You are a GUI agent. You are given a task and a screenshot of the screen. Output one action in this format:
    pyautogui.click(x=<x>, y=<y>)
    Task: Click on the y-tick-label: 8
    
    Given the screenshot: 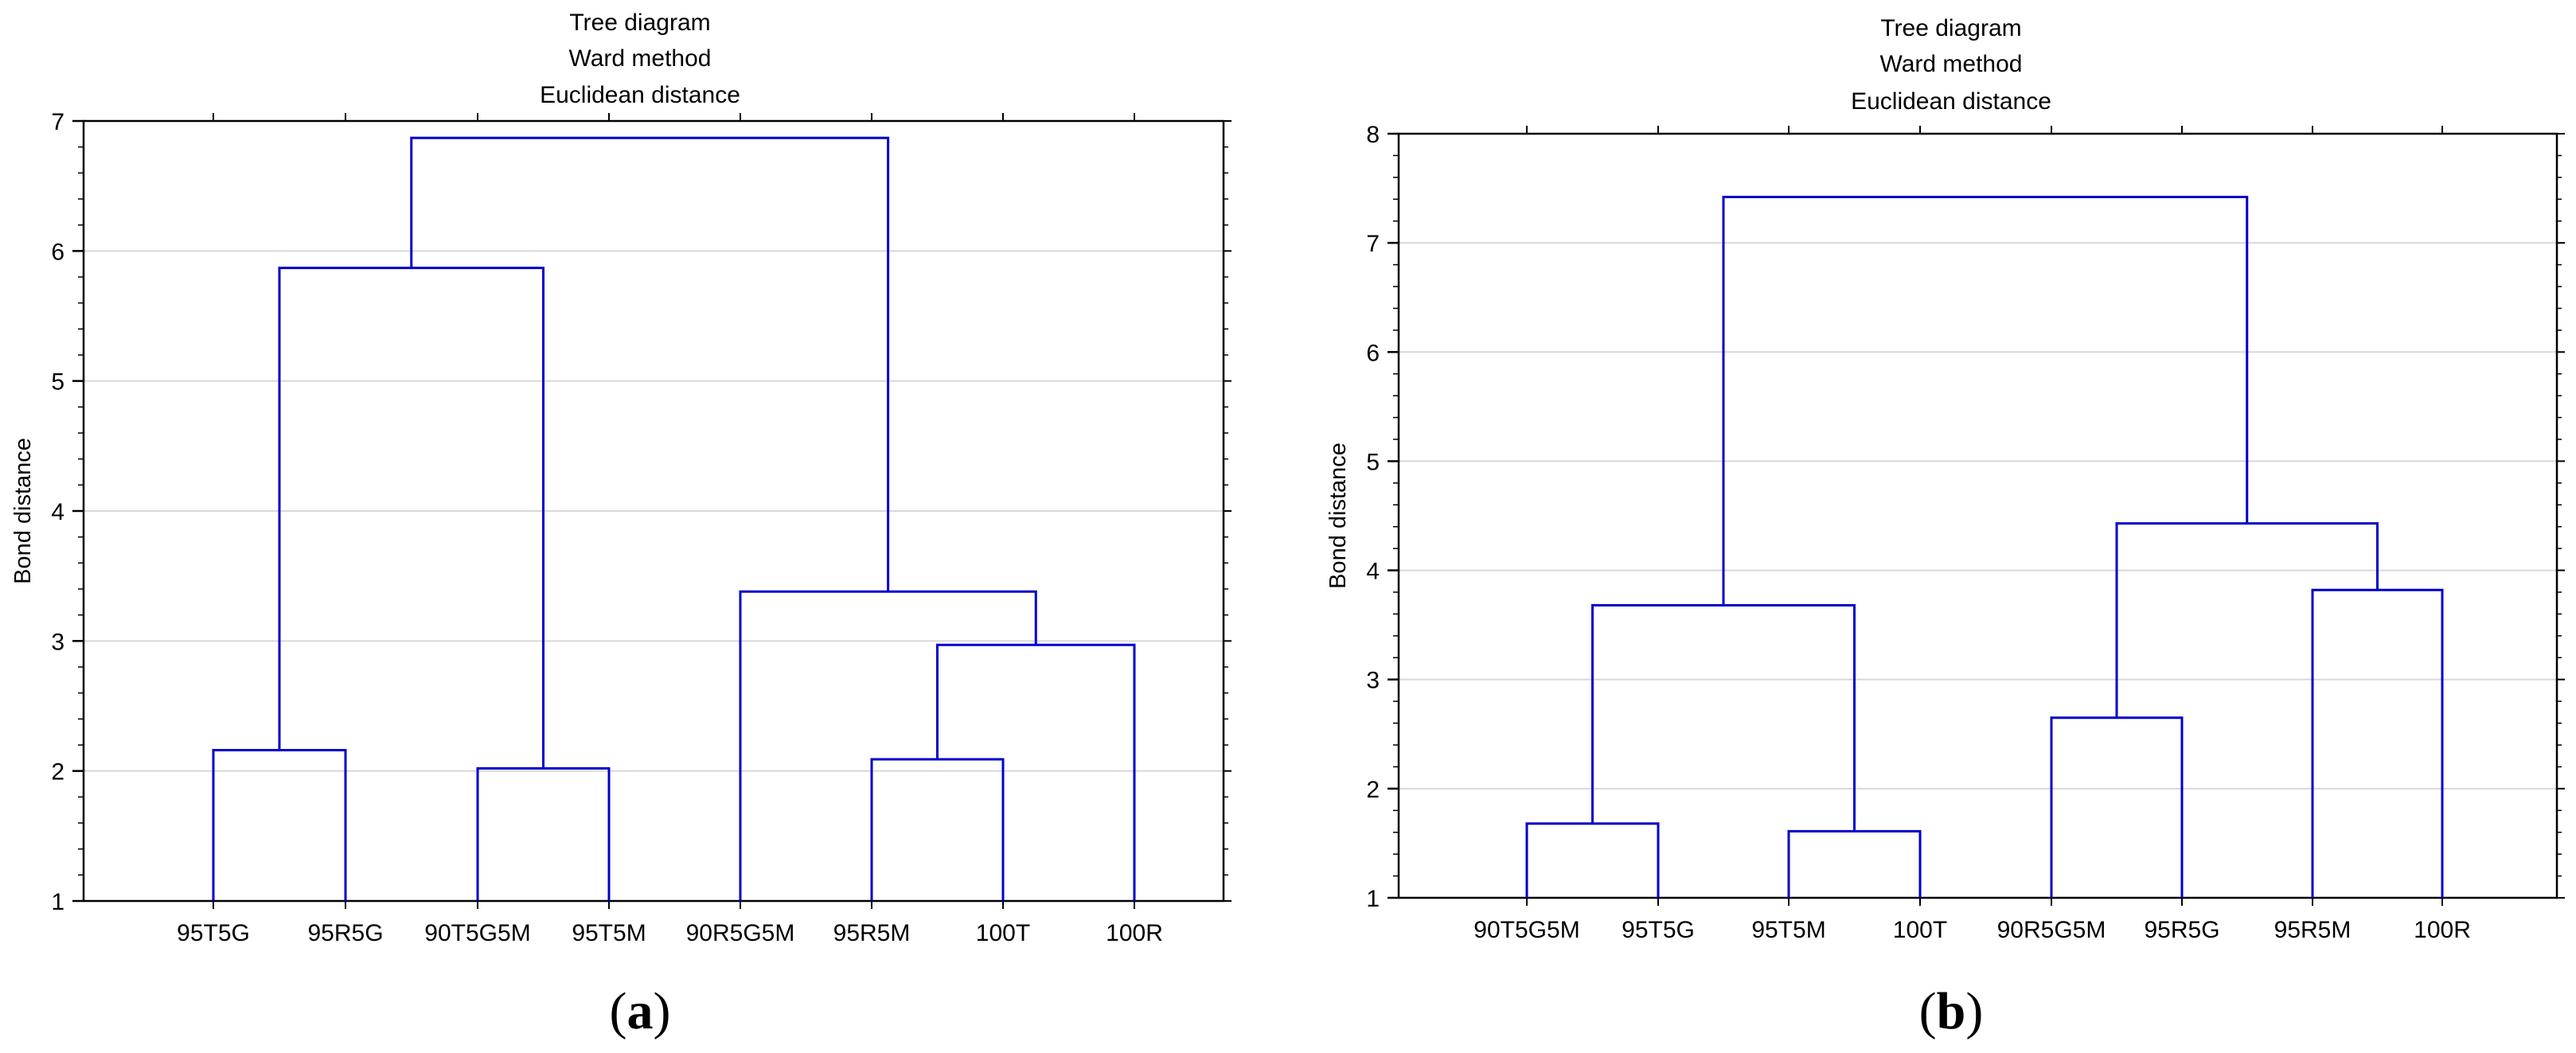 What is the action you would take?
    pyautogui.click(x=1373, y=135)
    